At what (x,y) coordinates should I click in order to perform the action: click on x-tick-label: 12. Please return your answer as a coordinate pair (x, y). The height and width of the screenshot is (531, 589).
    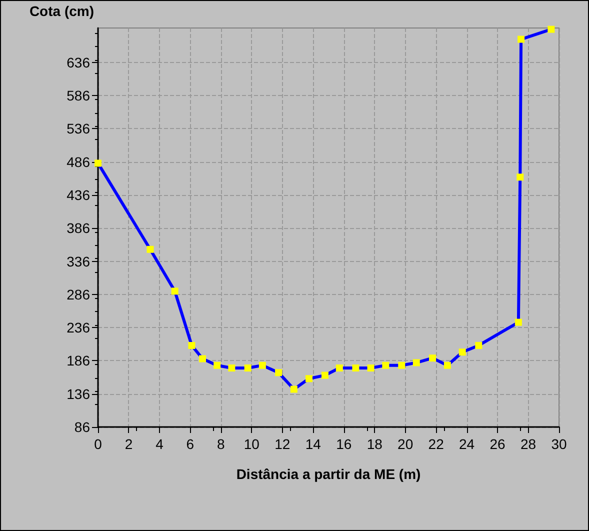
    Looking at the image, I should click on (282, 444).